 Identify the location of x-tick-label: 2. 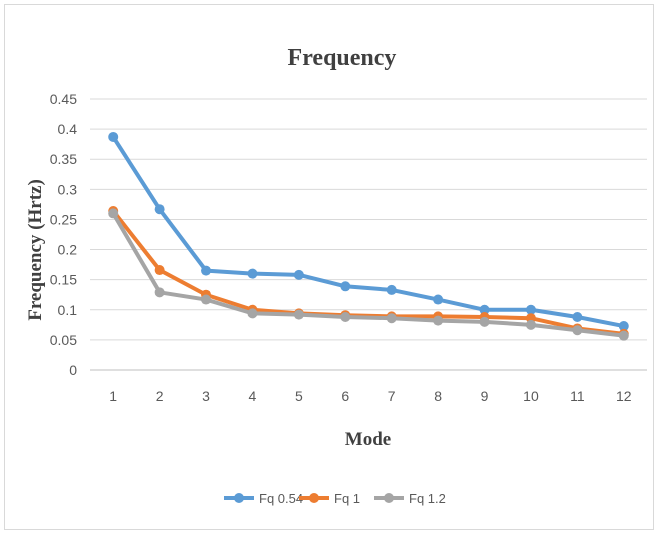
(160, 396).